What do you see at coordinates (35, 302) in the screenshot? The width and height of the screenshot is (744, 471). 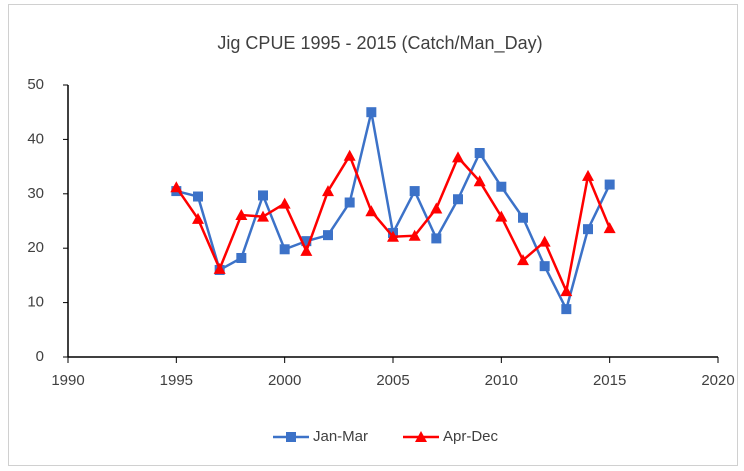 I see `y-tick-label: 10` at bounding box center [35, 302].